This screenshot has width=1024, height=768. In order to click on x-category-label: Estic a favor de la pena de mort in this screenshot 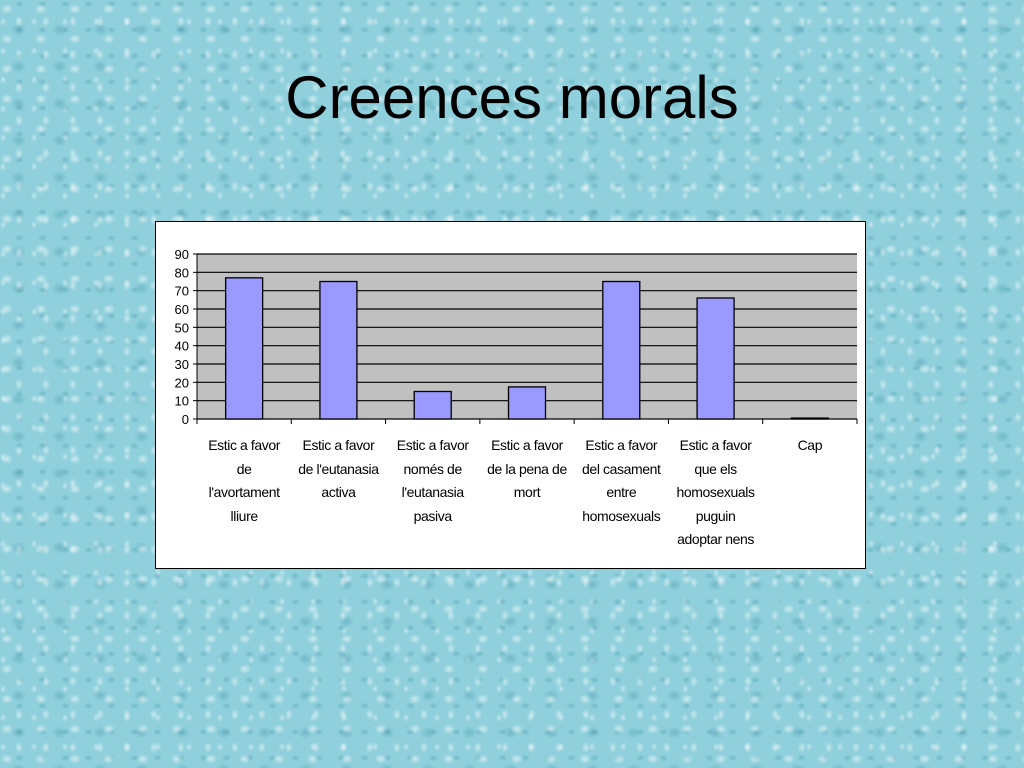, I will do `click(527, 469)`.